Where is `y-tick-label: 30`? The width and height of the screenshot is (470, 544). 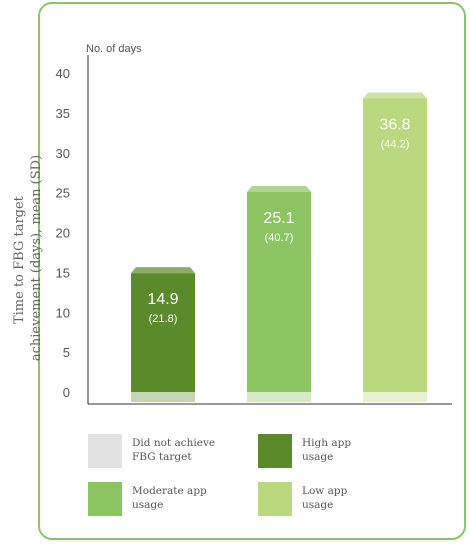
y-tick-label: 30 is located at coordinates (63, 153).